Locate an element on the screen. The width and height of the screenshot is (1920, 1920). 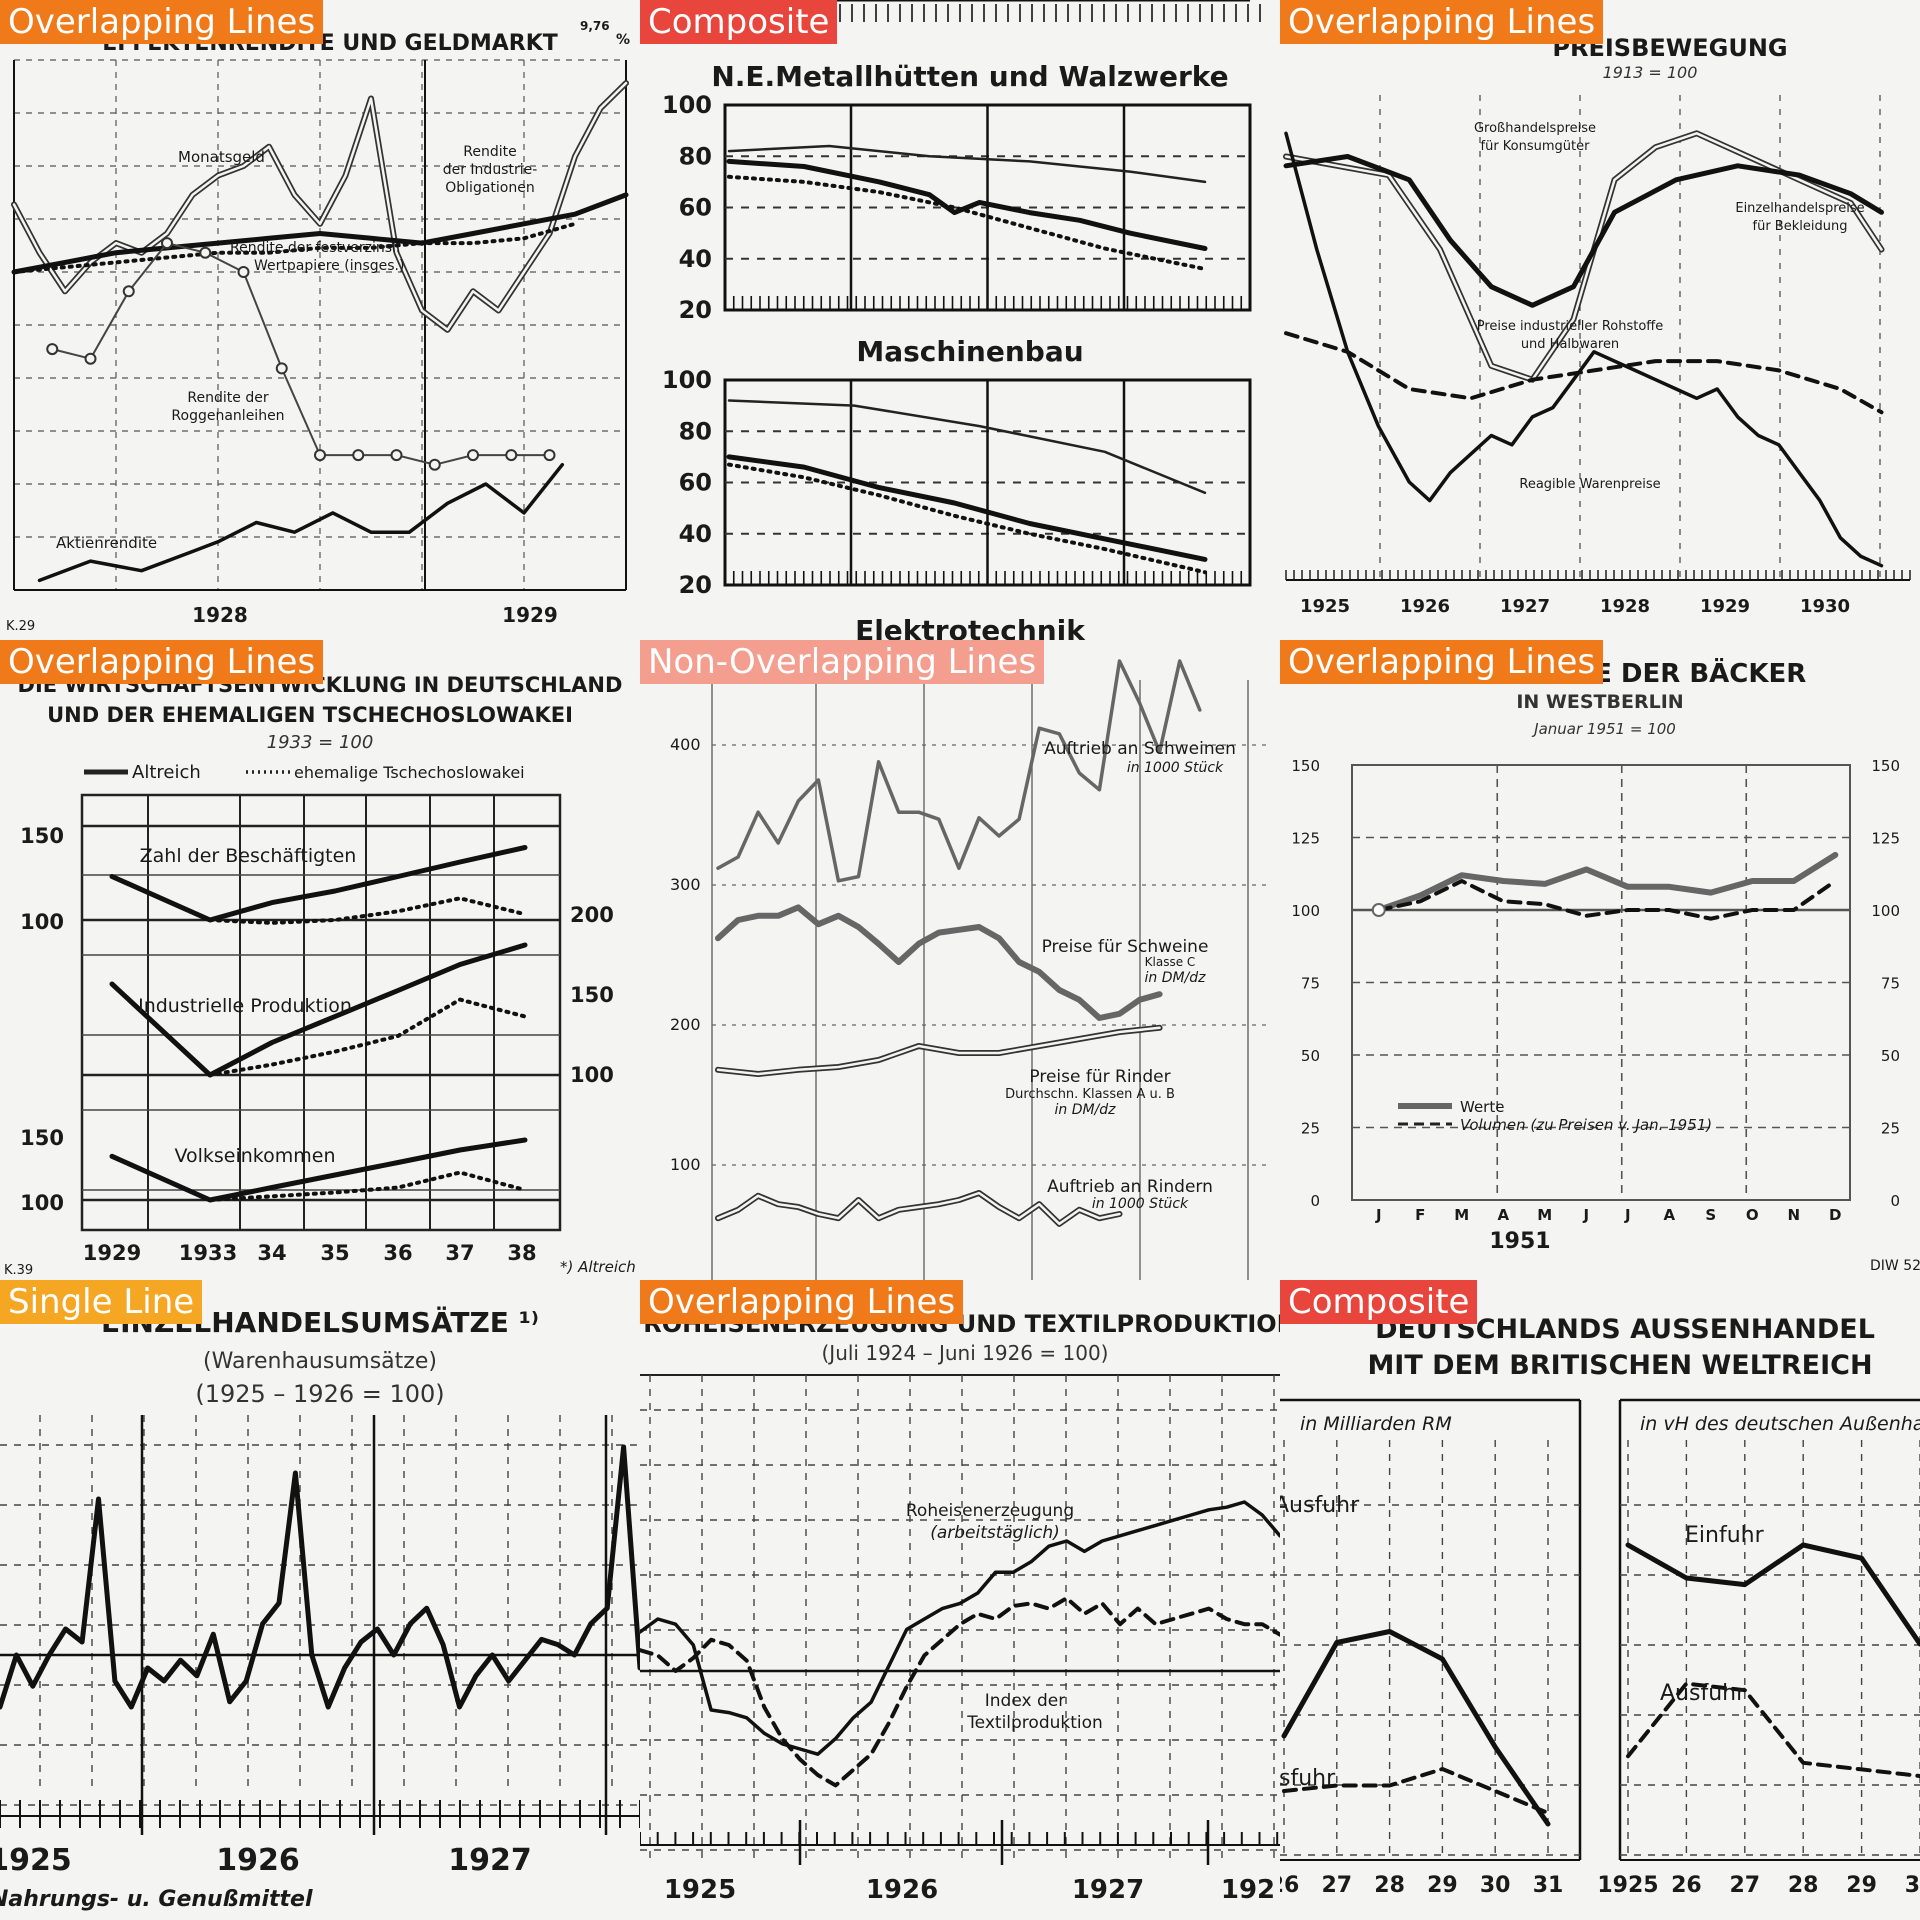
x-tick-label: 34 is located at coordinates (271, 1253).